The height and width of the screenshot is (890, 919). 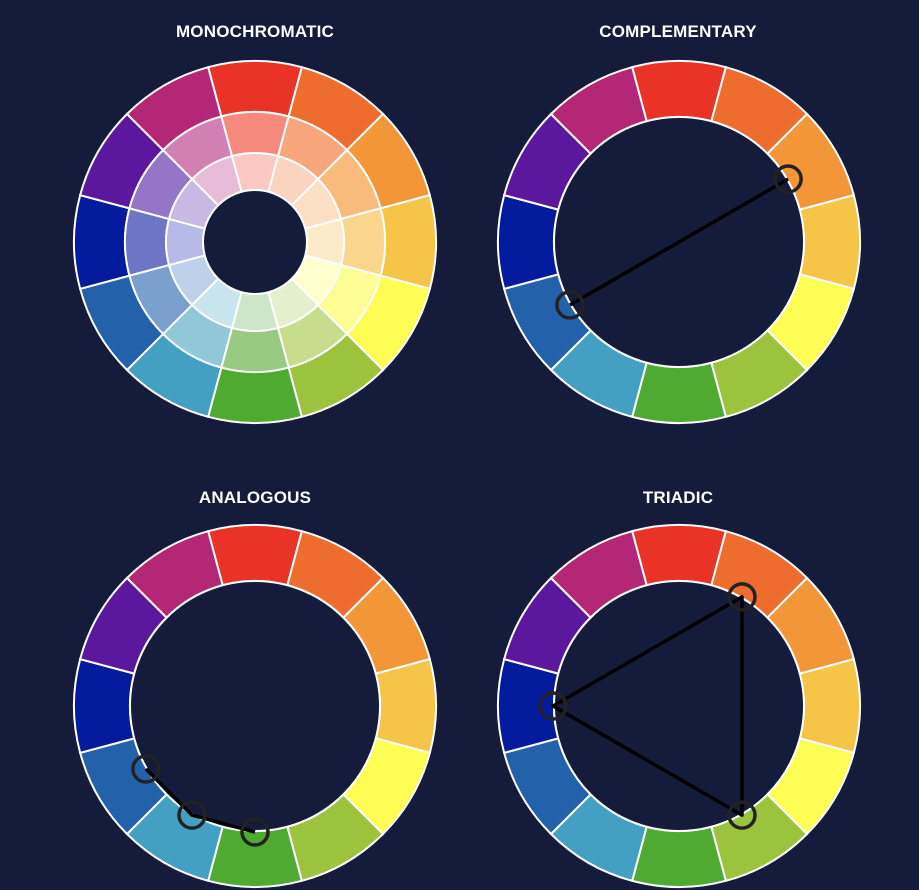 I want to click on hue-marker-yellow-green, so click(x=742, y=815).